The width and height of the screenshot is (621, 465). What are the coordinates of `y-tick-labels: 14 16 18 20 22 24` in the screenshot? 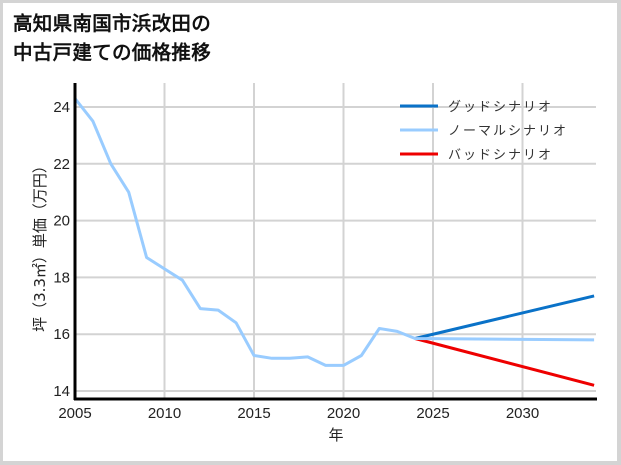 It's located at (61, 249).